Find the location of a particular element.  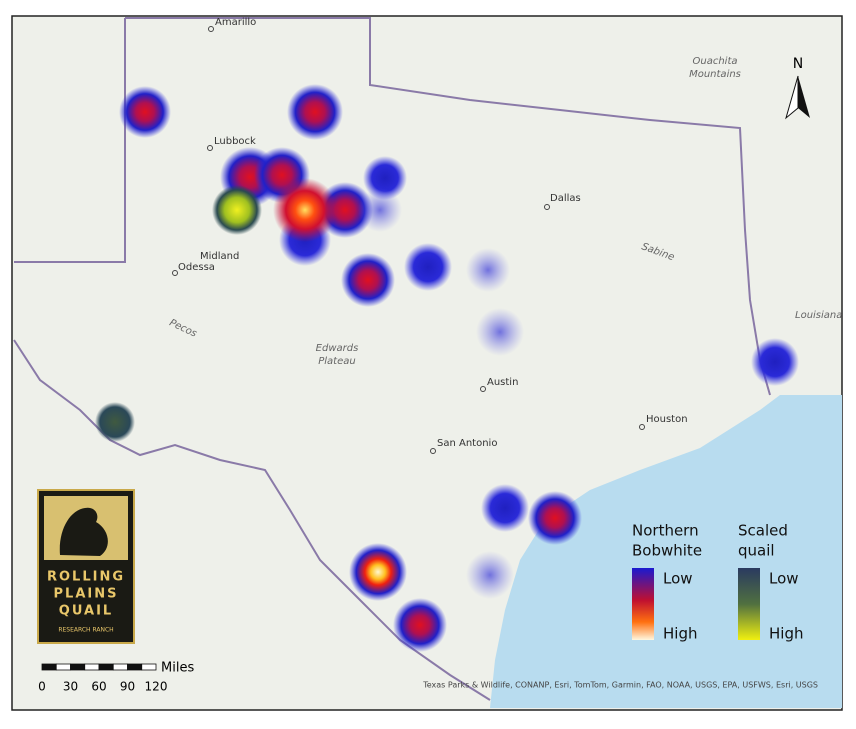

region-label: Ouachita Mountains is located at coordinates (715, 68).